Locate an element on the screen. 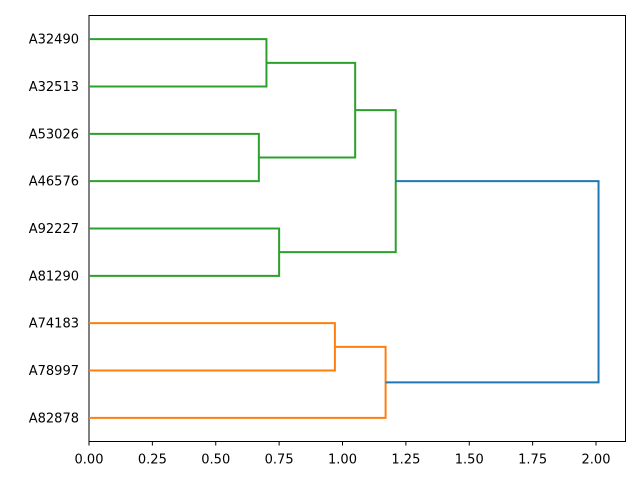 The height and width of the screenshot is (480, 640). x-tick-label: 0.50 is located at coordinates (215, 460).